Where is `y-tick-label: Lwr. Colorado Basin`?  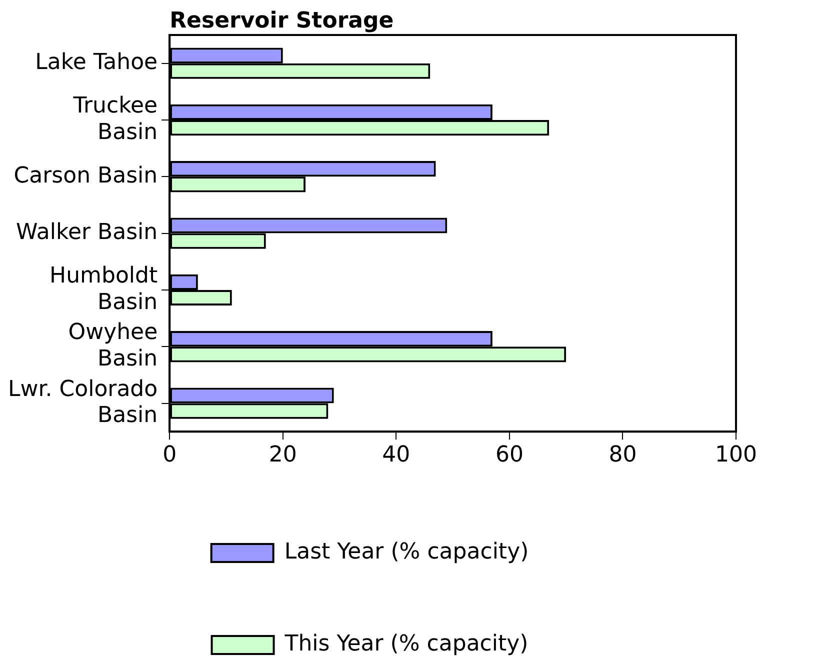
y-tick-label: Lwr. Colorado Basin is located at coordinates (83, 402).